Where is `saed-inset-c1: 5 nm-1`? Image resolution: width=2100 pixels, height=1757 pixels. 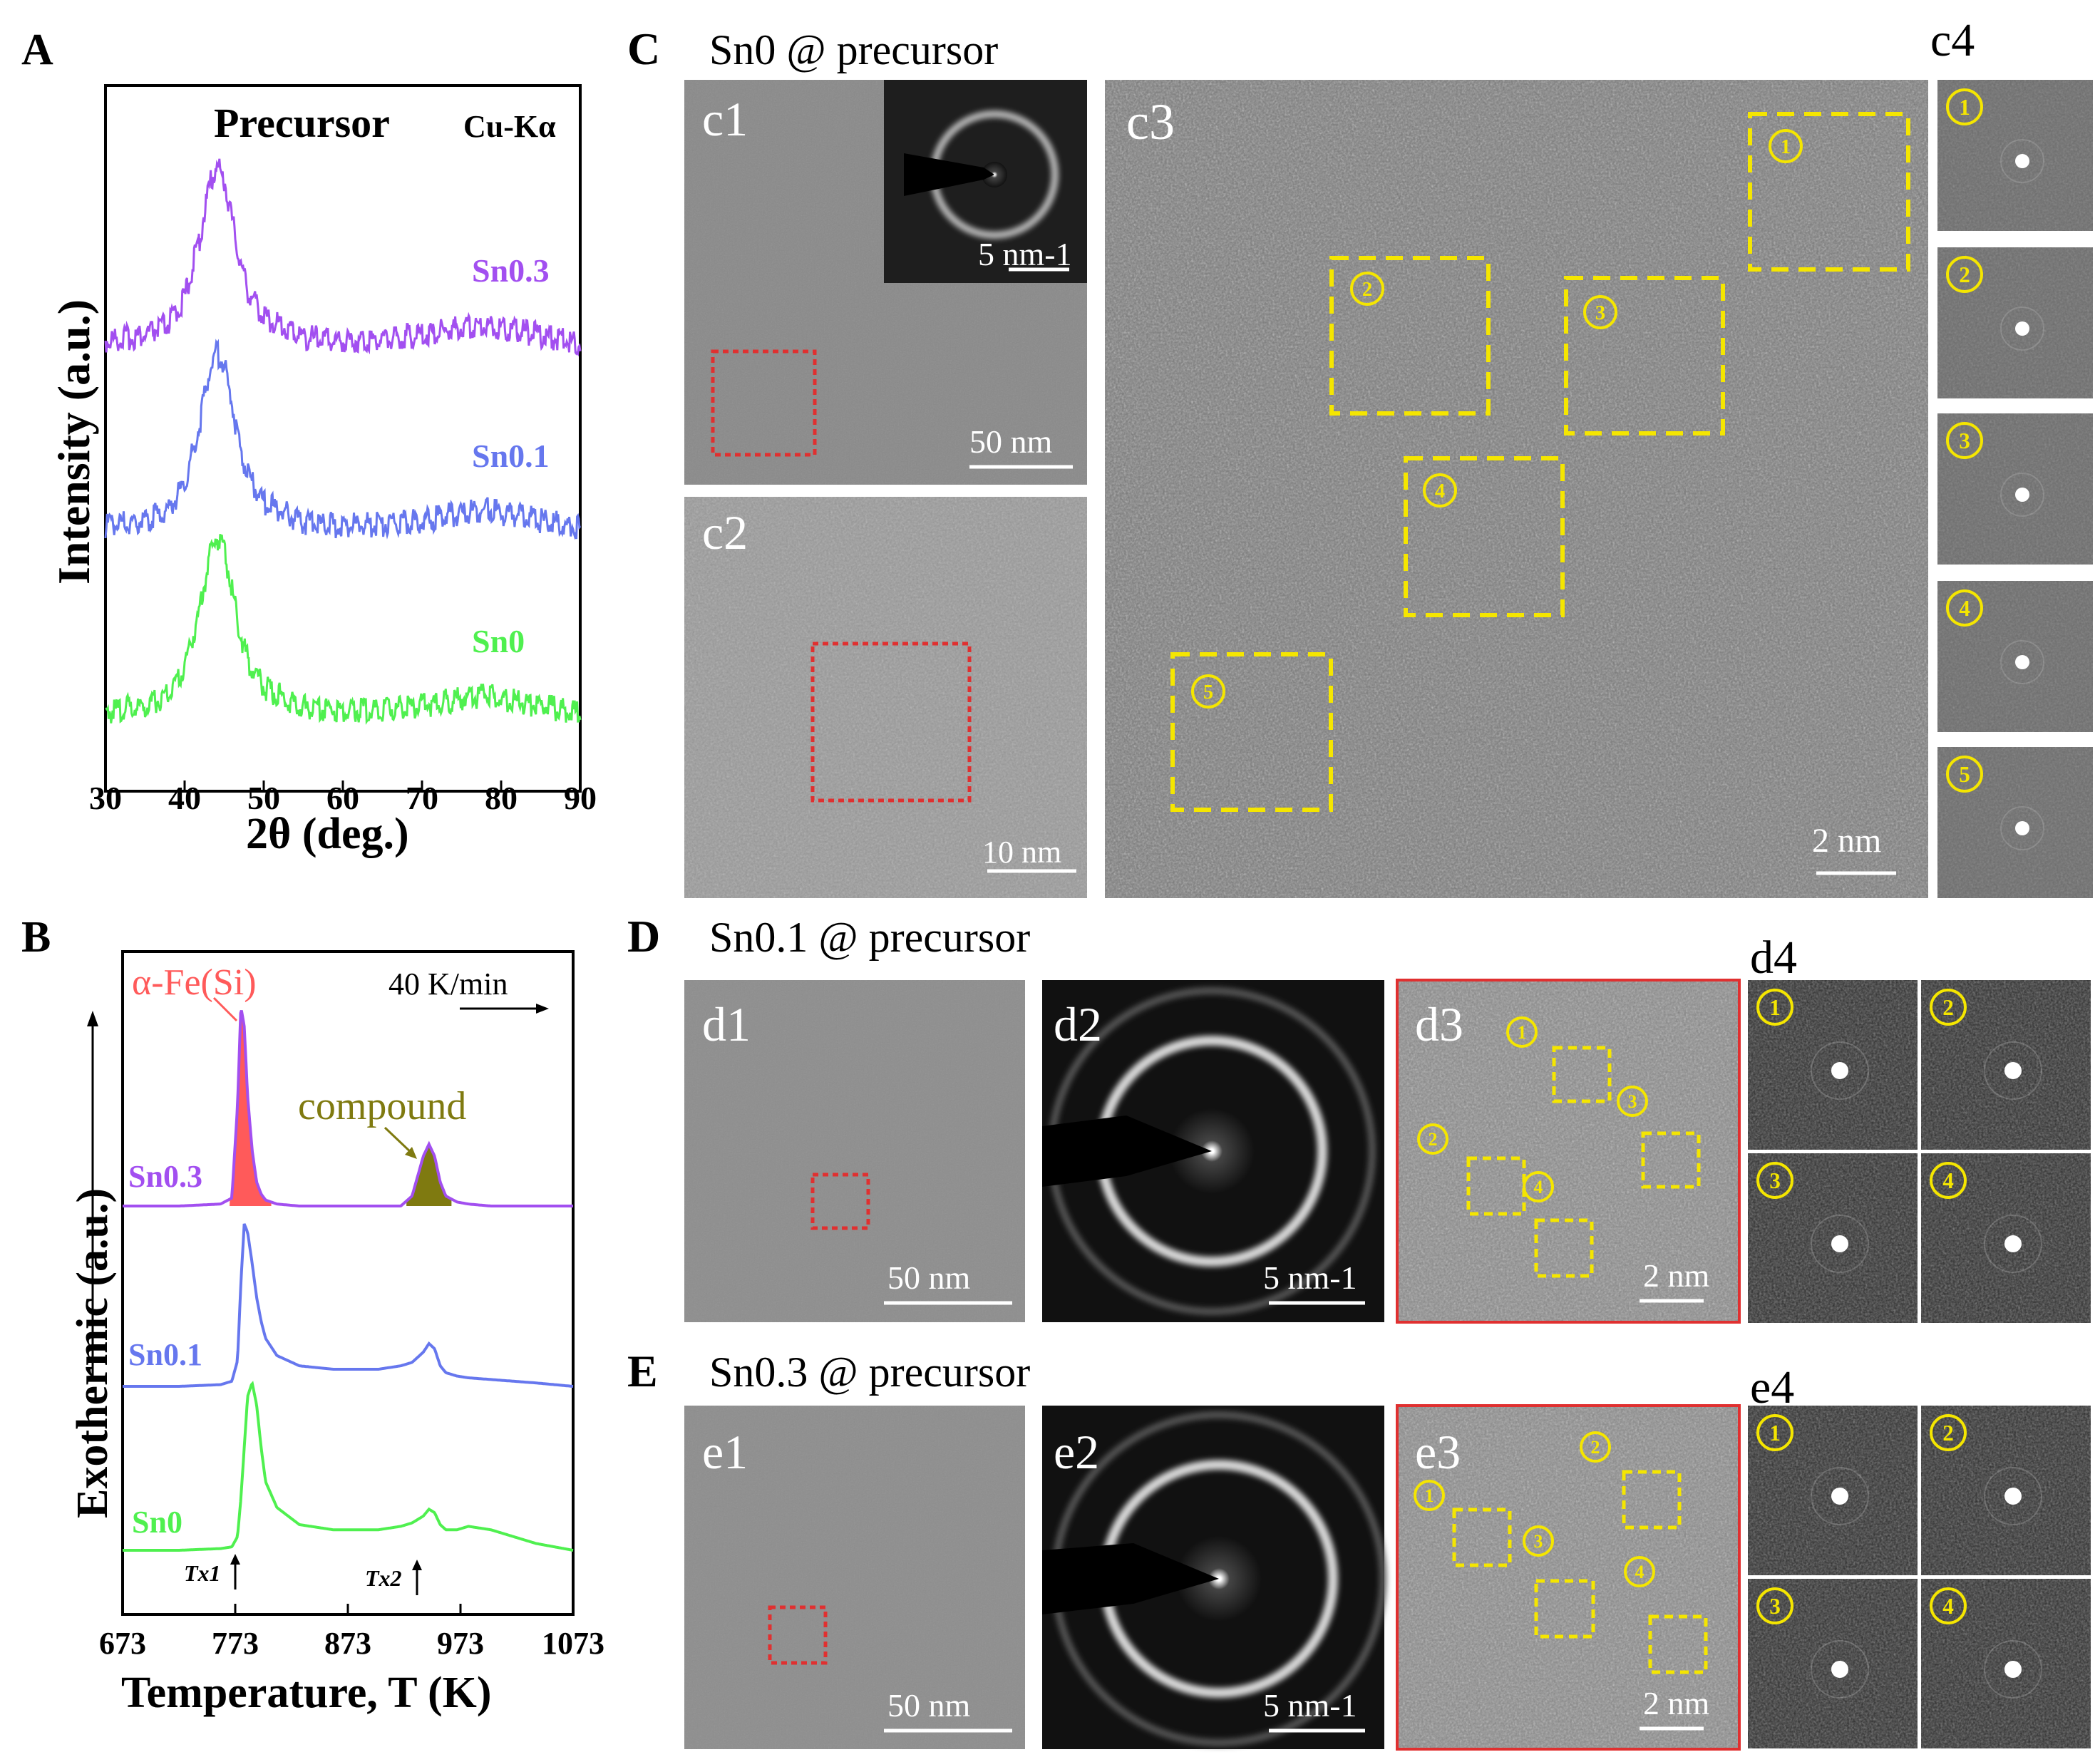
saed-inset-c1: 5 nm-1 is located at coordinates (985, 181).